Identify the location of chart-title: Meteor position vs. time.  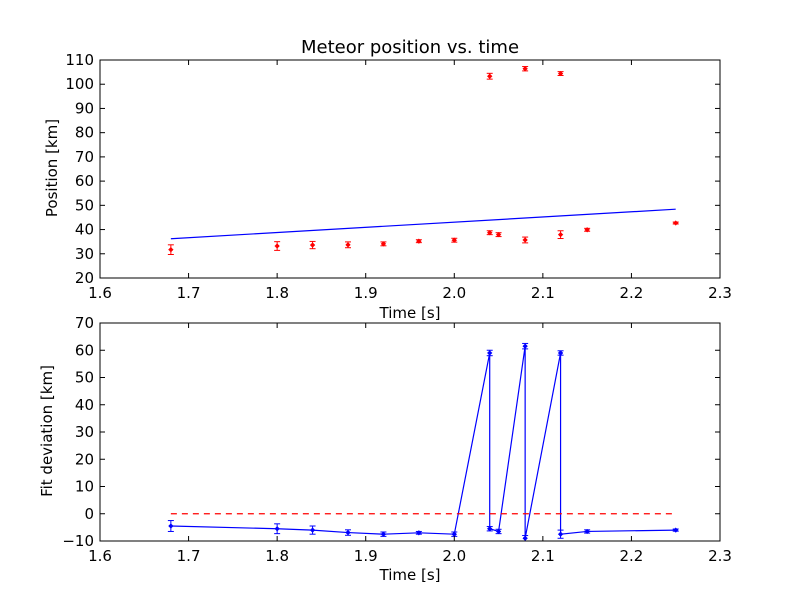
(410, 47).